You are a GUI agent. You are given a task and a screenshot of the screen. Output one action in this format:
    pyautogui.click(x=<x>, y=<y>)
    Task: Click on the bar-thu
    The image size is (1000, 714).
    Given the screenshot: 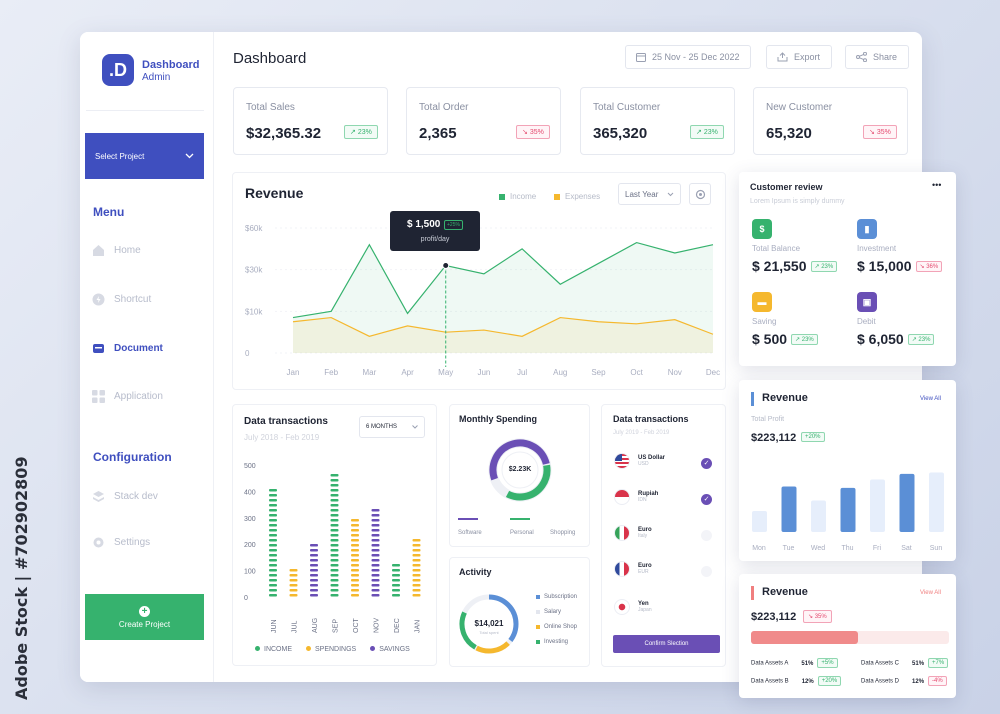 What is the action you would take?
    pyautogui.click(x=848, y=509)
    